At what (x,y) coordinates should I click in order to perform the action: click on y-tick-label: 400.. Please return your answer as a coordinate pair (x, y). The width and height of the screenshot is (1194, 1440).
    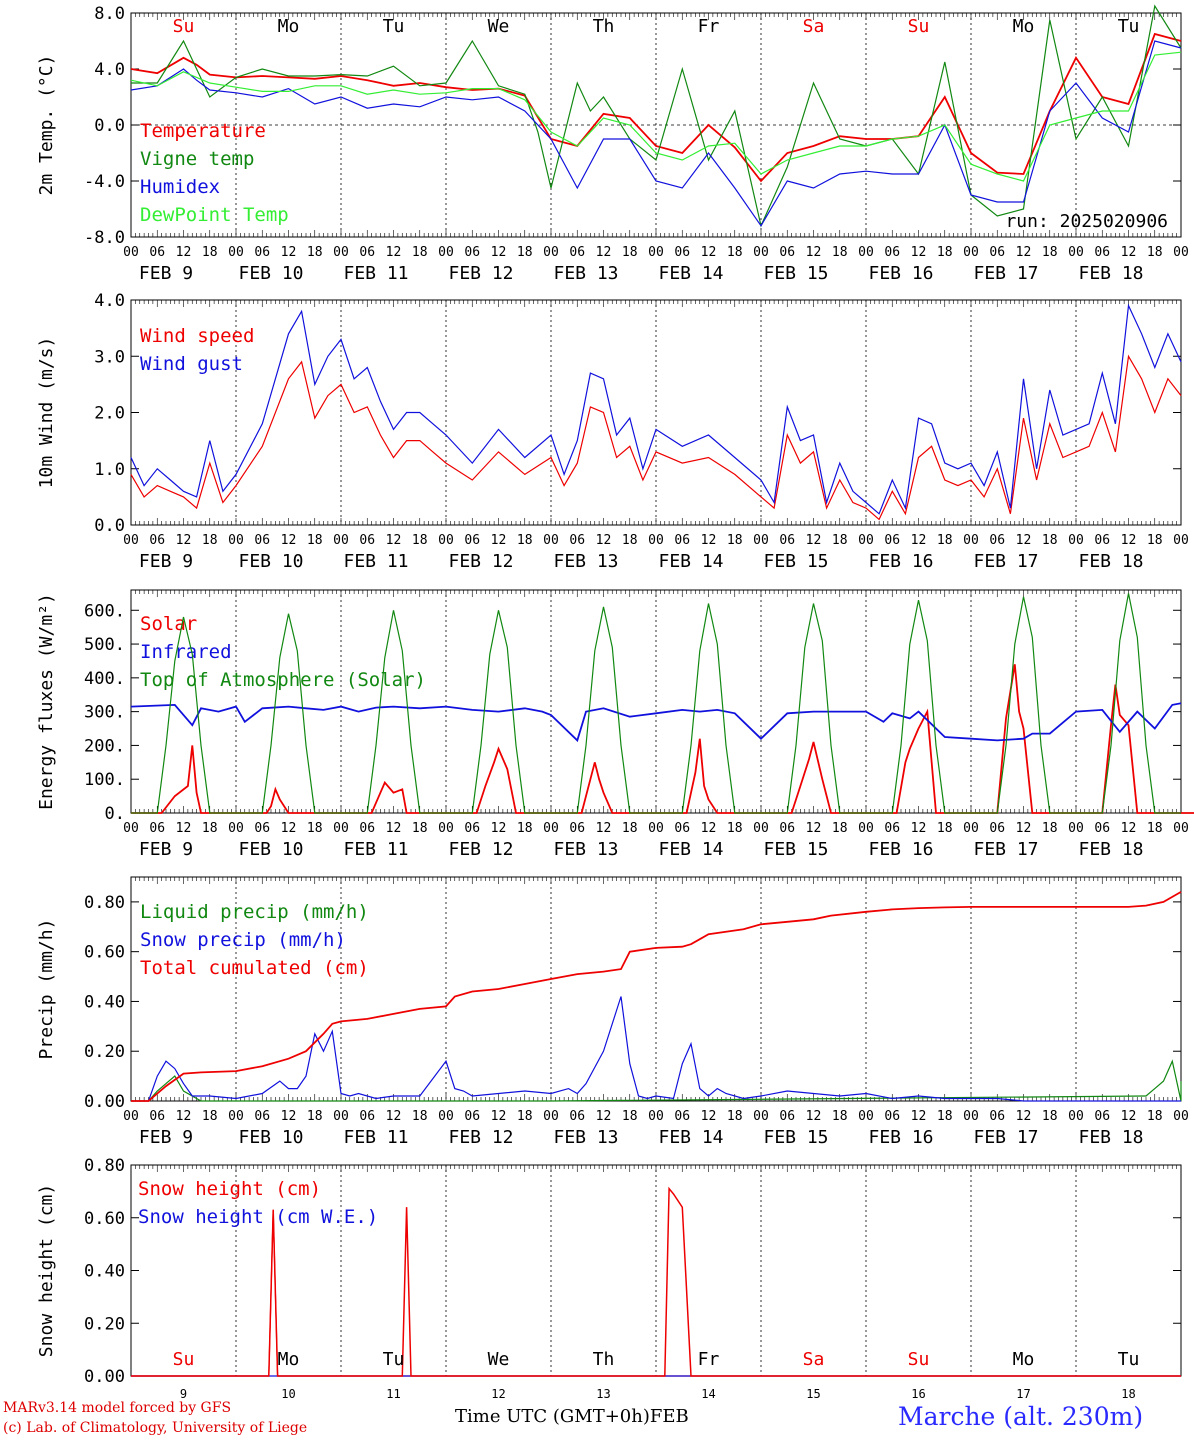
    Looking at the image, I should click on (104, 679).